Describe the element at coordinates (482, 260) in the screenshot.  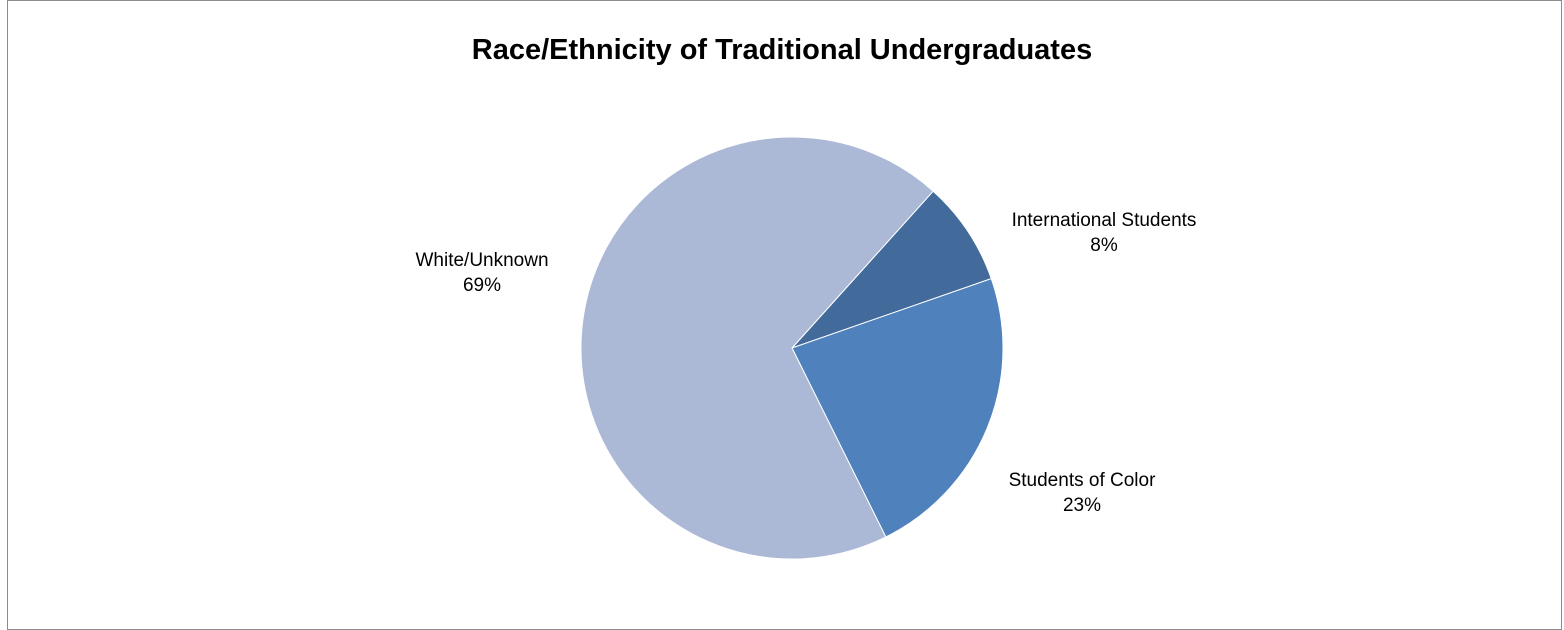
I see `label-white-unknown-name: White/Unknown` at that location.